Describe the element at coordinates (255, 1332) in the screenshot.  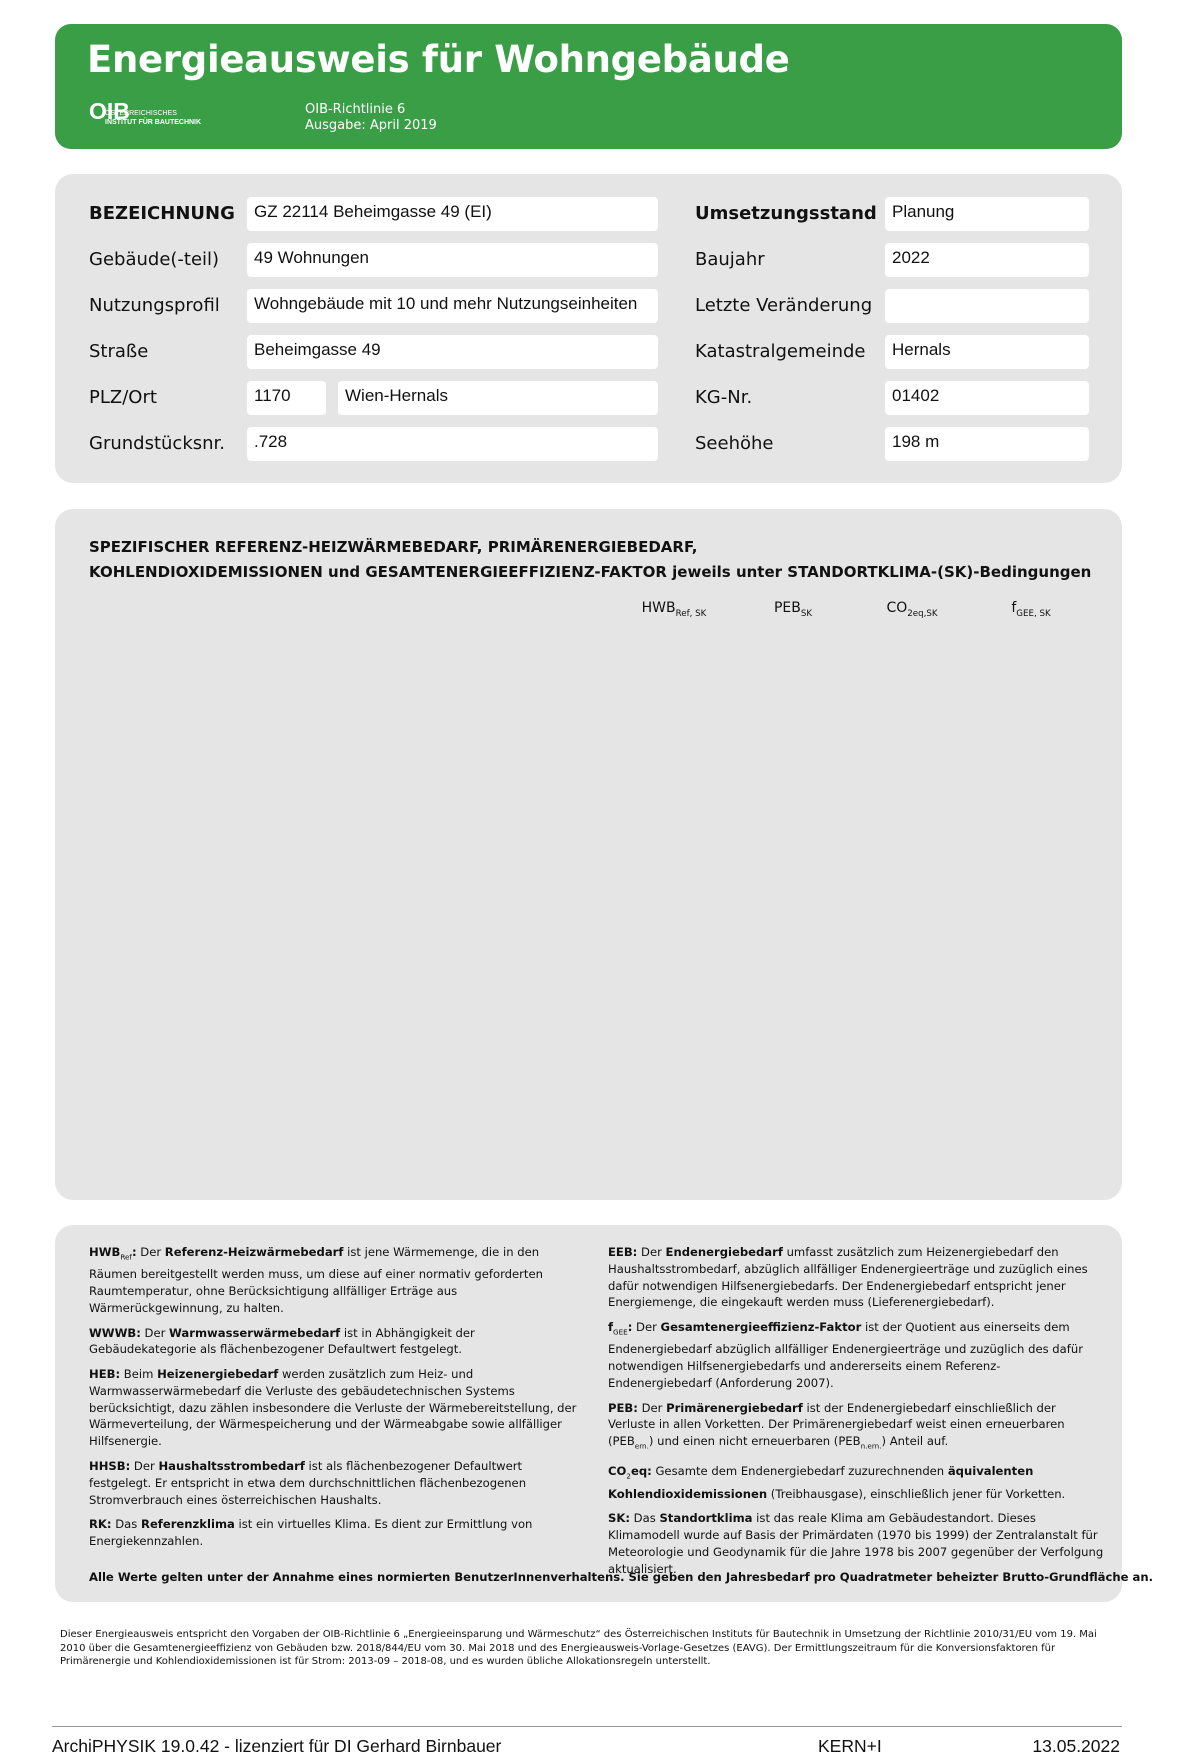
I see `bold-run: Warmwasserwärmebedarf` at that location.